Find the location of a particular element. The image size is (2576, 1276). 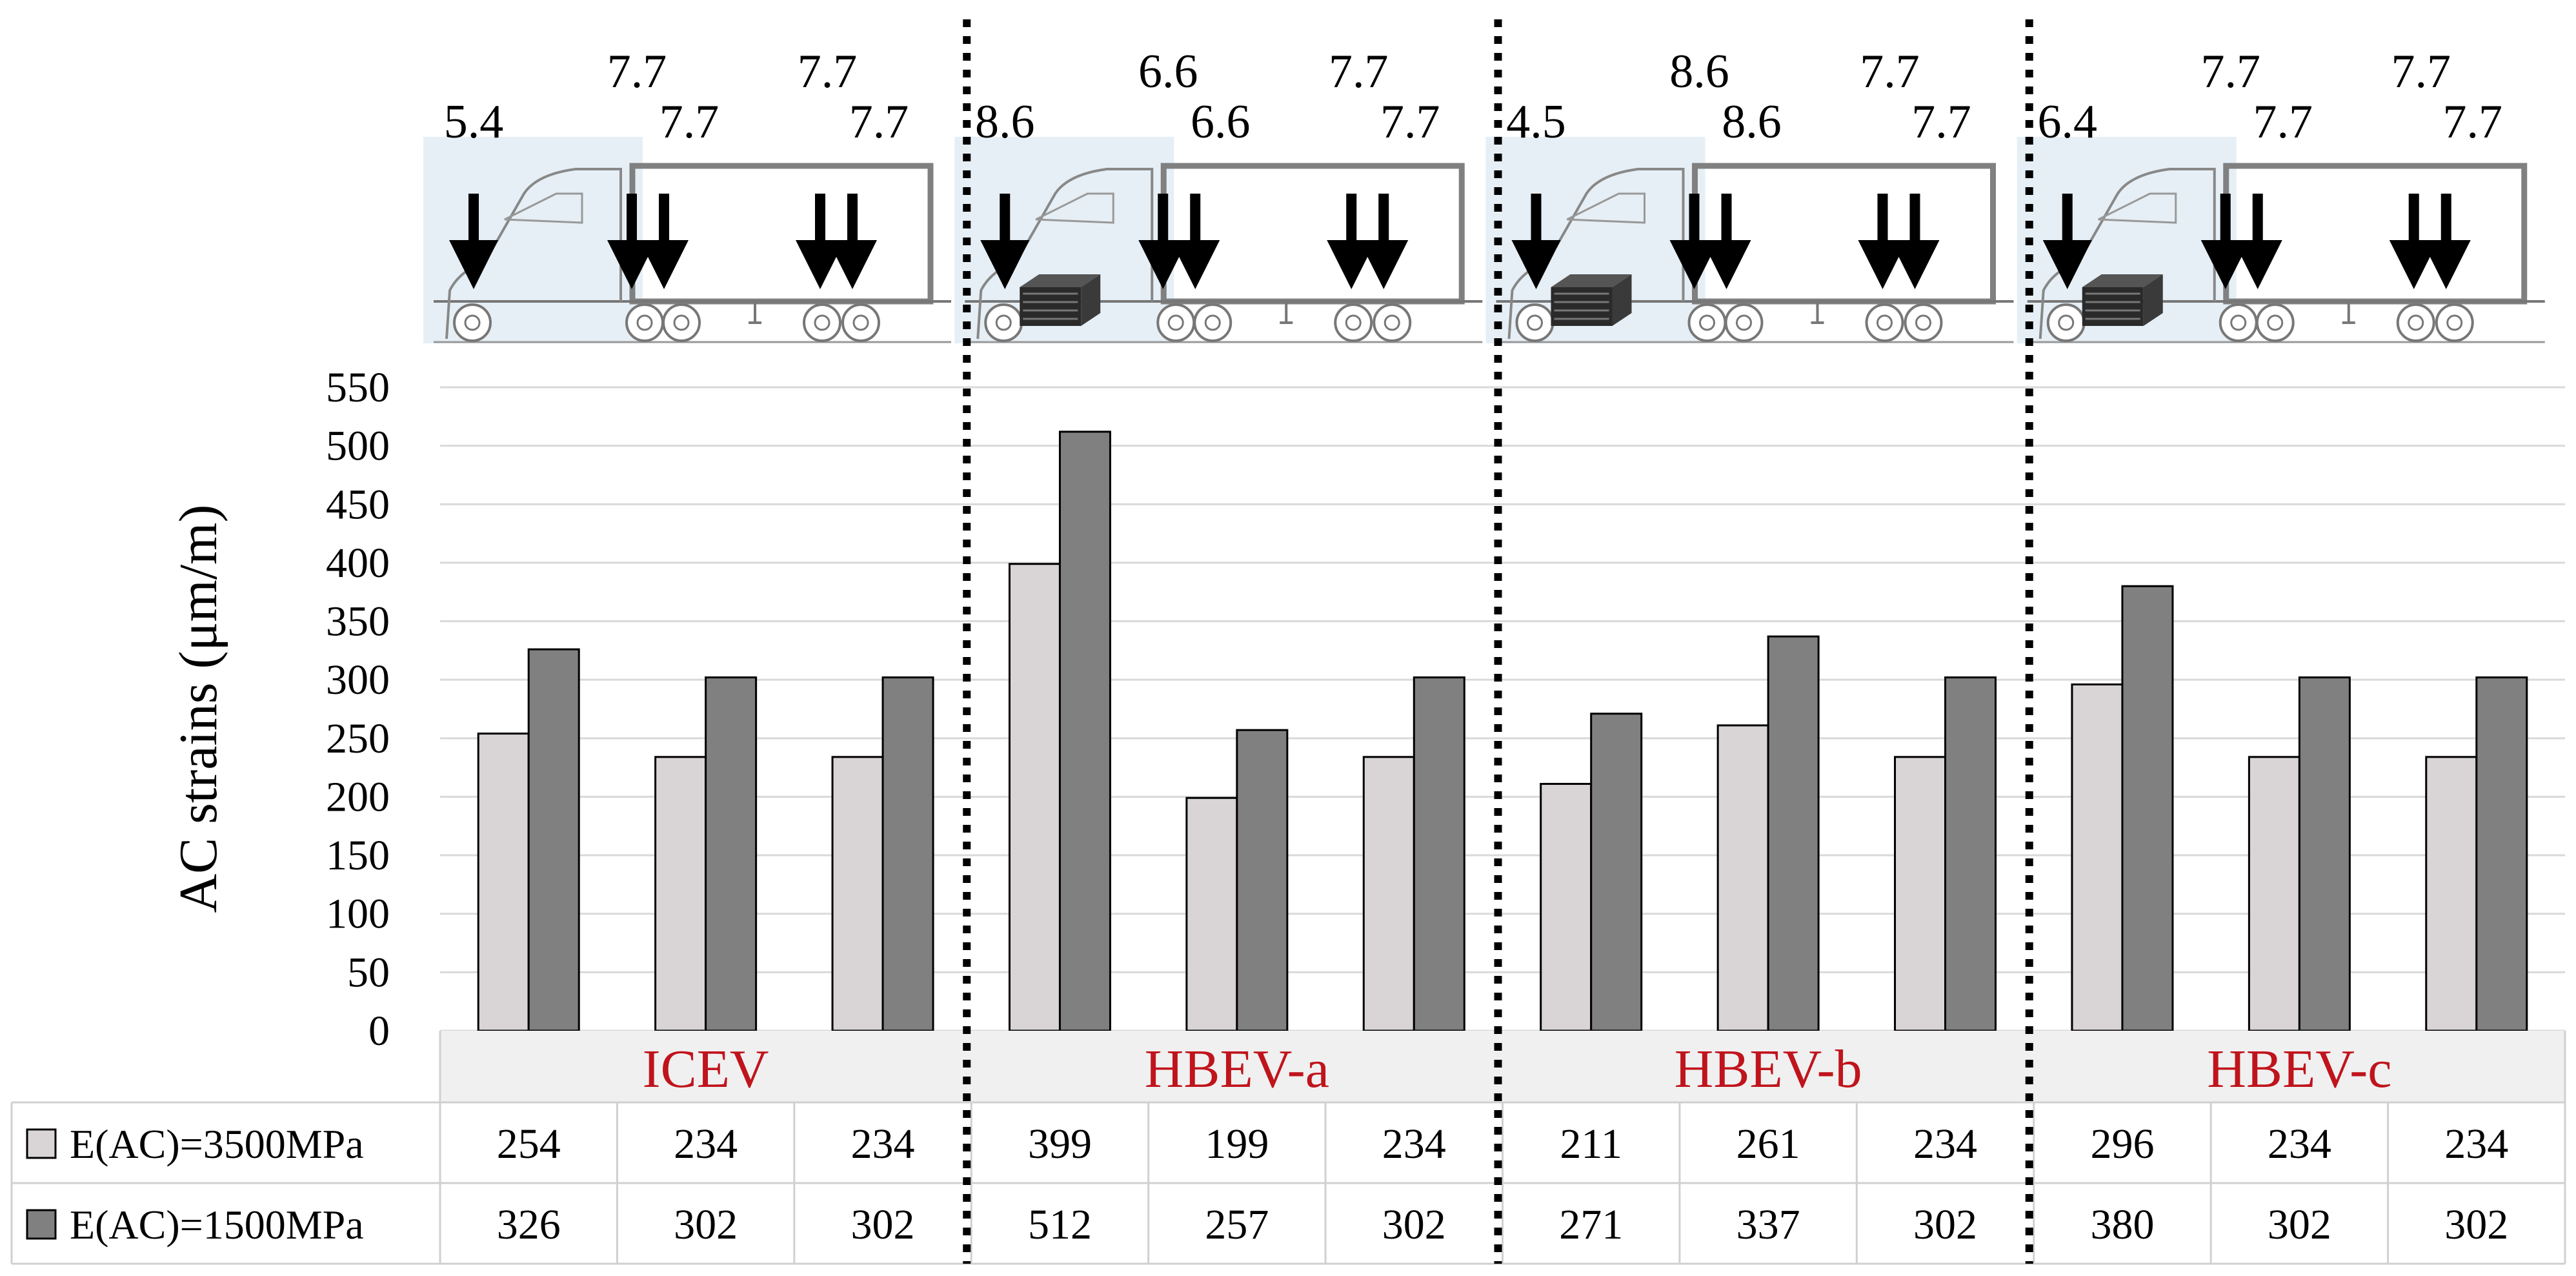

table-cell-e1500-9: 302 is located at coordinates (1945, 1224).